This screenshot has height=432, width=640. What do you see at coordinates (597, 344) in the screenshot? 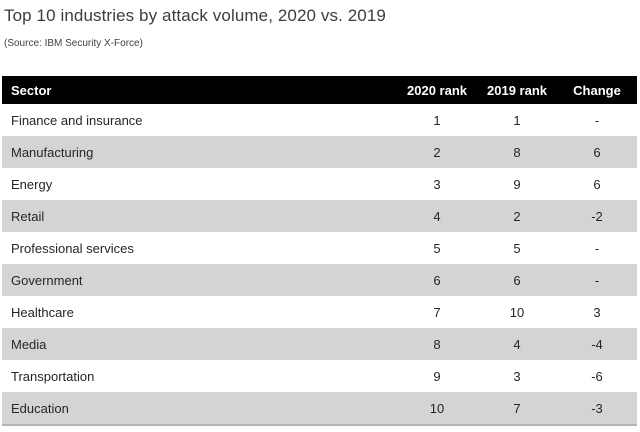
I see `change-cell: -4` at bounding box center [597, 344].